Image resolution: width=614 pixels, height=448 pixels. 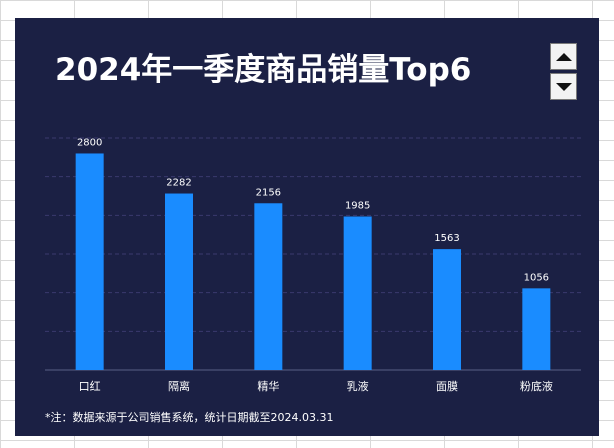 I want to click on category-label: 面膜, so click(x=447, y=386).